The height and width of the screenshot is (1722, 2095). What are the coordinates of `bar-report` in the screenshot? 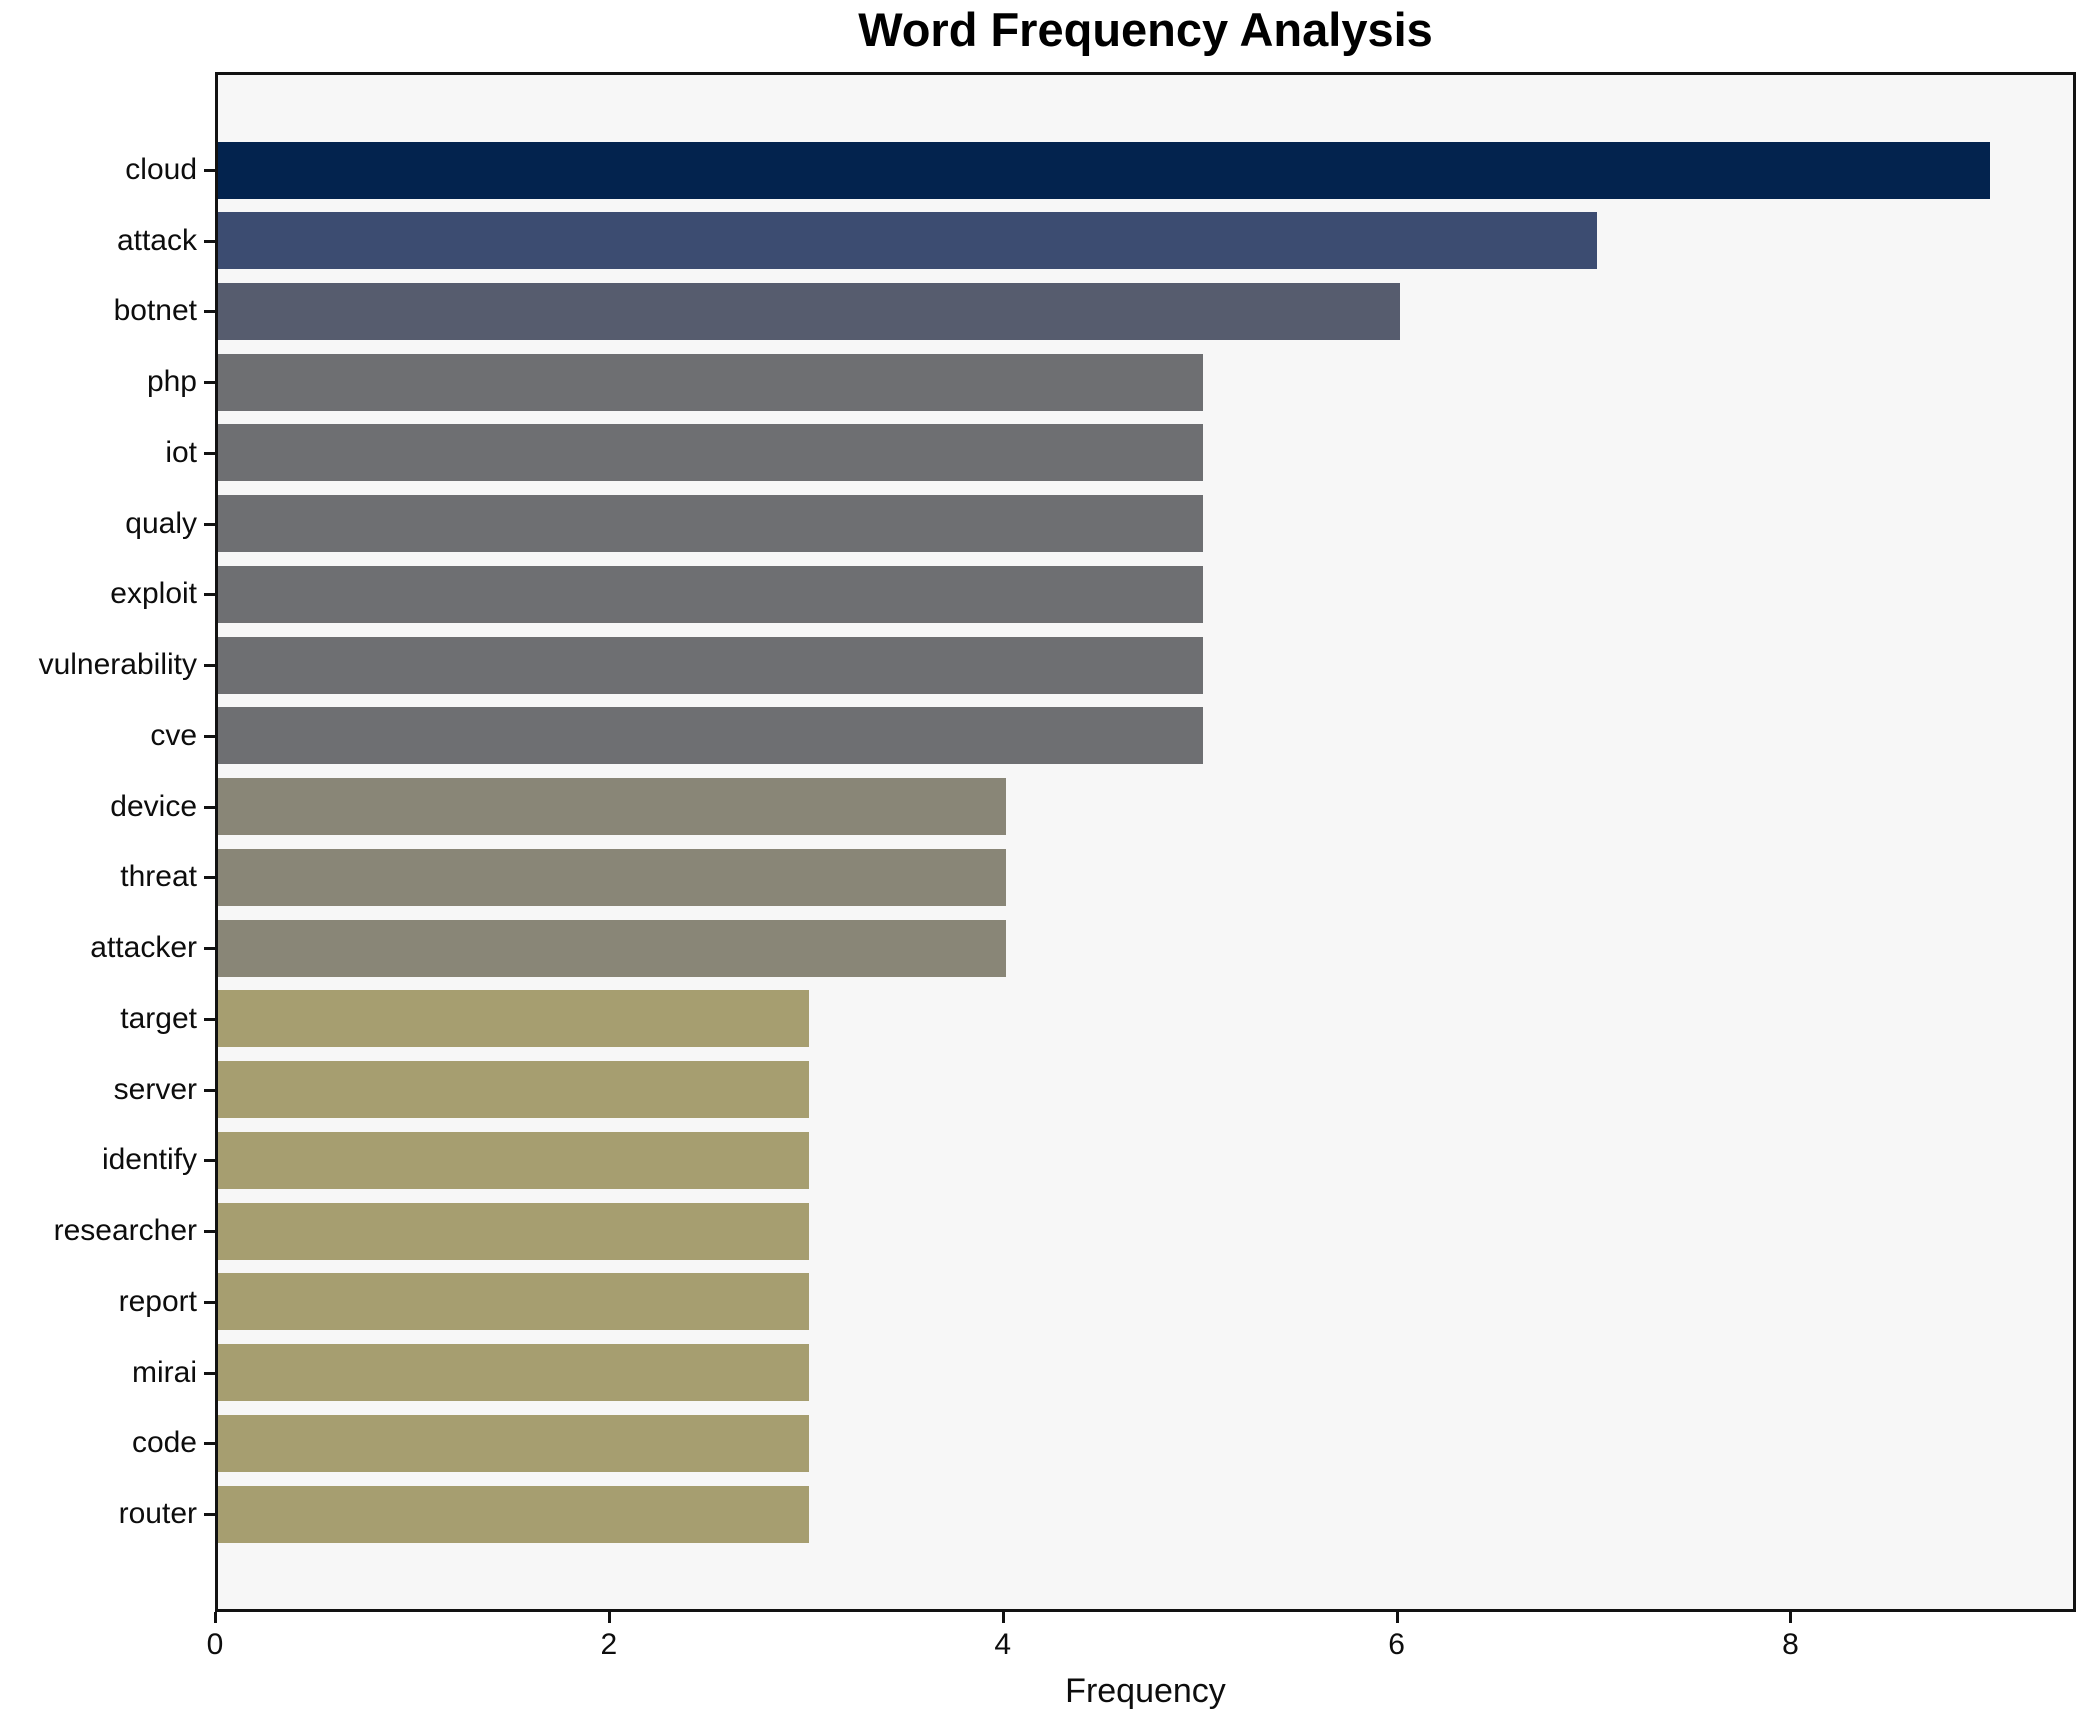 It's located at (513, 1302).